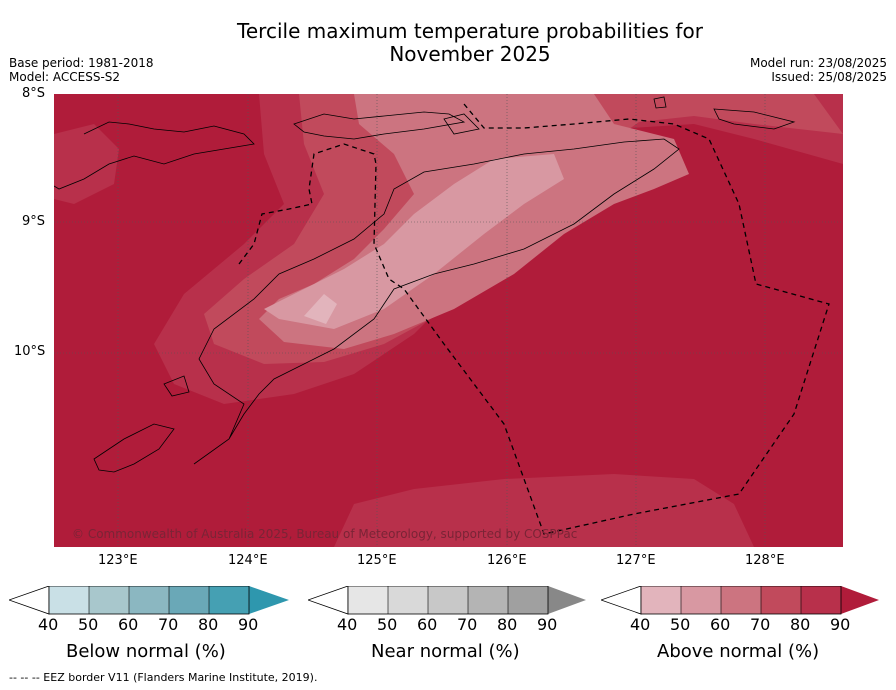 Image resolution: width=896 pixels, height=690 pixels. What do you see at coordinates (347, 624) in the screenshot?
I see `near-tick-40: 40` at bounding box center [347, 624].